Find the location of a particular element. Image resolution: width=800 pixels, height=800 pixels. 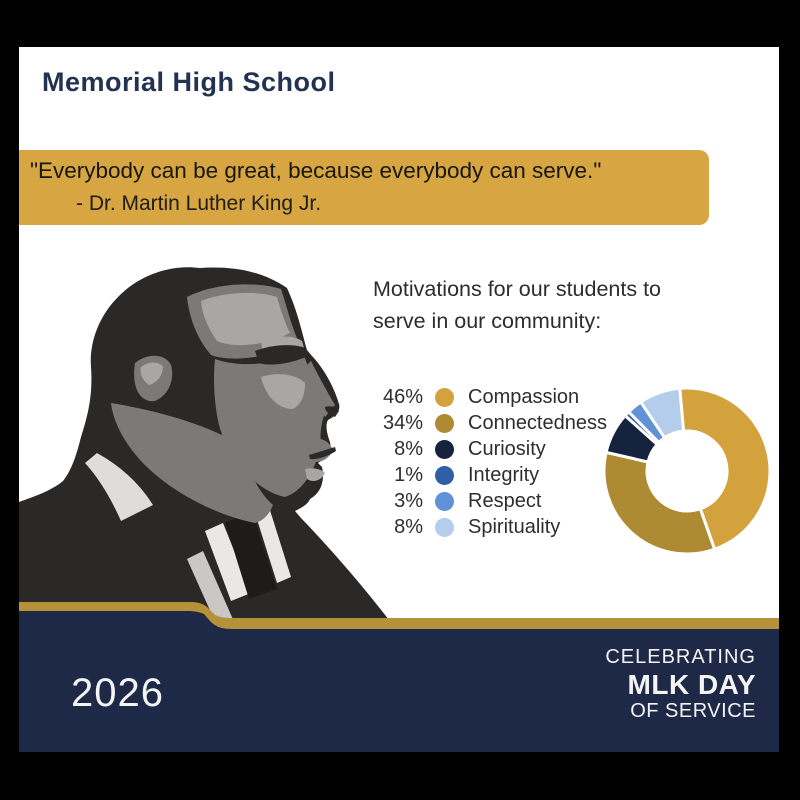

legend-label: Respect is located at coordinates (505, 500).